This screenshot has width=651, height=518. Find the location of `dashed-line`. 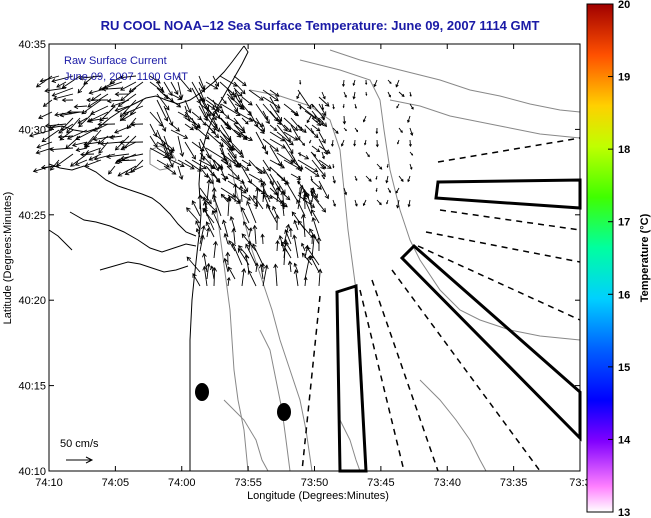

dashed-line is located at coordinates (509, 150).